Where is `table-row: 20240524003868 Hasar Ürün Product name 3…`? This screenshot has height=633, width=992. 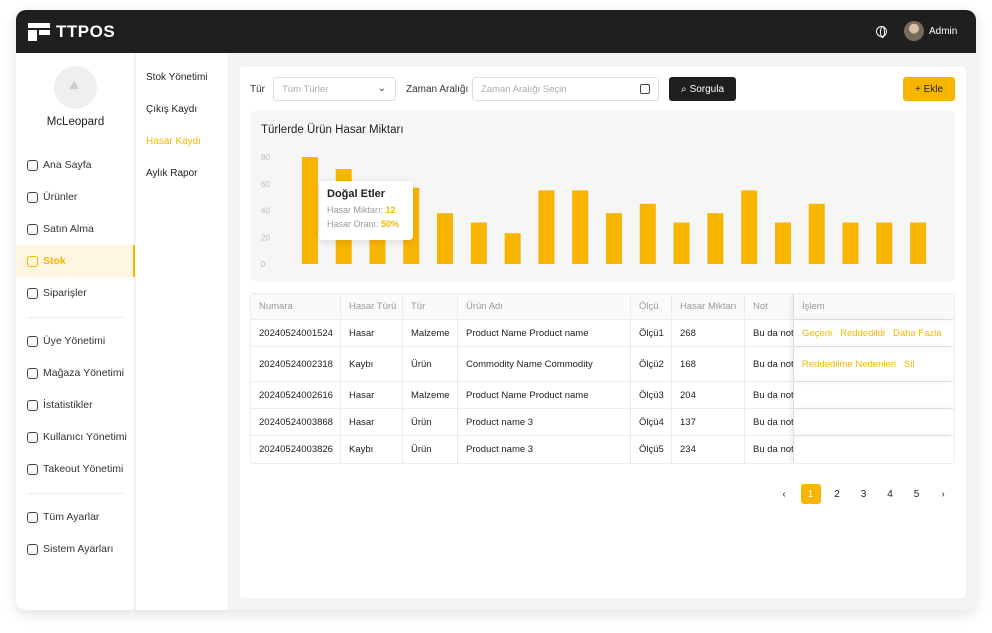
table-row: 20240524003868 Hasar Ürün Product name 3… is located at coordinates (602, 422).